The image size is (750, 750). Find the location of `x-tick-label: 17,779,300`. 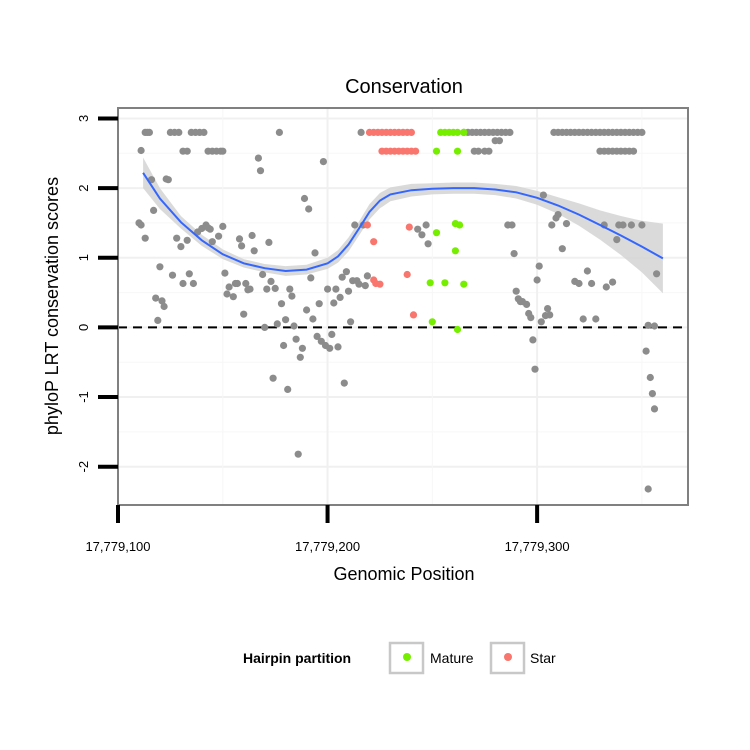

x-tick-label: 17,779,300 is located at coordinates (537, 546).